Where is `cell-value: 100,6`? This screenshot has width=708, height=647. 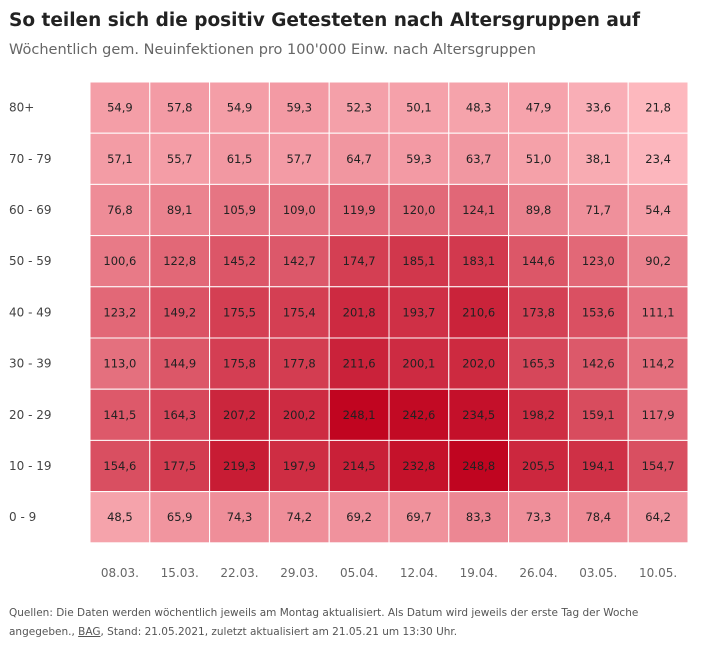
cell-value: 100,6 is located at coordinates (119, 261).